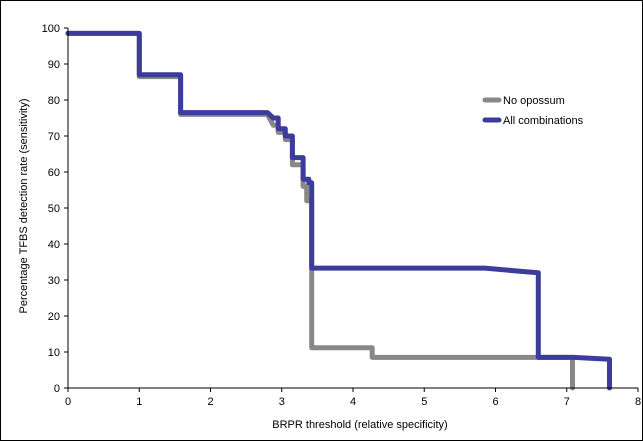 The height and width of the screenshot is (441, 643). I want to click on x-tick-label: 8, so click(638, 402).